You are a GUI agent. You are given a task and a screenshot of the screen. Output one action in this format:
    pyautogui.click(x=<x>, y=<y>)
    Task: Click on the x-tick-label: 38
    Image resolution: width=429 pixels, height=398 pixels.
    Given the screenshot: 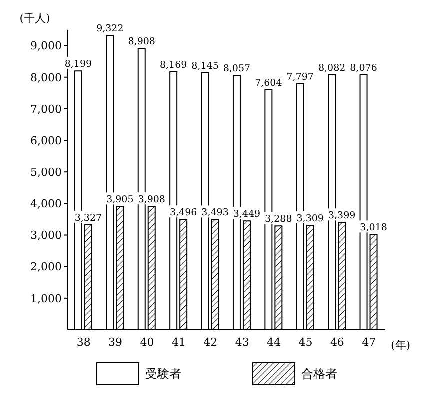 What is the action you would take?
    pyautogui.click(x=83, y=342)
    